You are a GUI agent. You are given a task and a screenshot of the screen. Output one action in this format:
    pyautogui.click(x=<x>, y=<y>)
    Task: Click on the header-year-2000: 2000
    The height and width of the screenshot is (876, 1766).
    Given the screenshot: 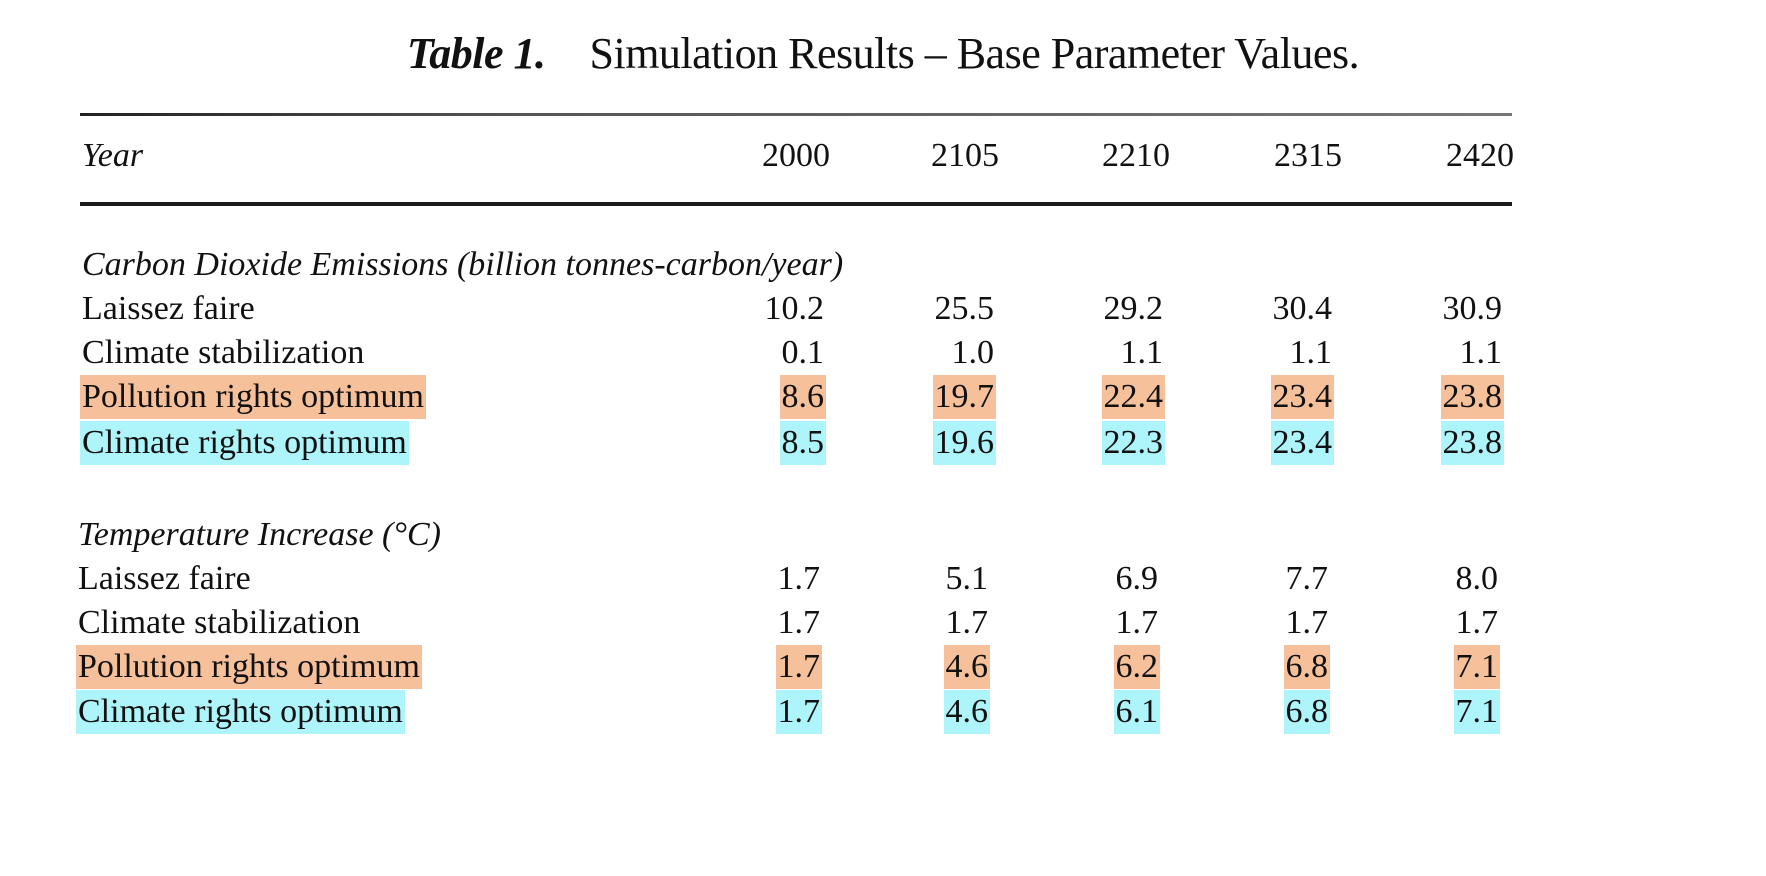 What is the action you would take?
    pyautogui.click(x=796, y=155)
    